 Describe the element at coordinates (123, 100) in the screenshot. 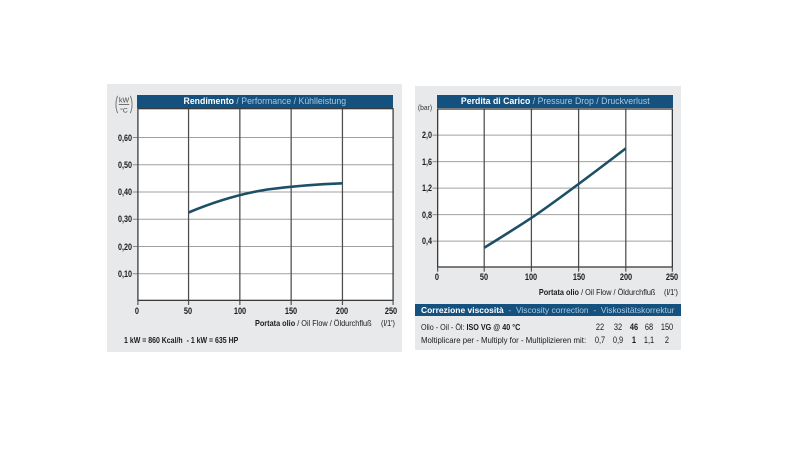

I see `svg-text: kW` at that location.